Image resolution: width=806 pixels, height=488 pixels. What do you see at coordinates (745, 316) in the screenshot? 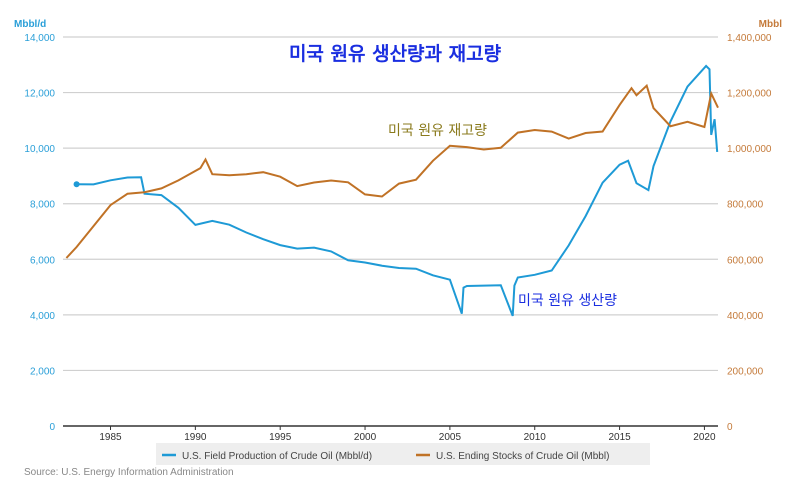
I see `right-tick-label: 400,000` at bounding box center [745, 316].